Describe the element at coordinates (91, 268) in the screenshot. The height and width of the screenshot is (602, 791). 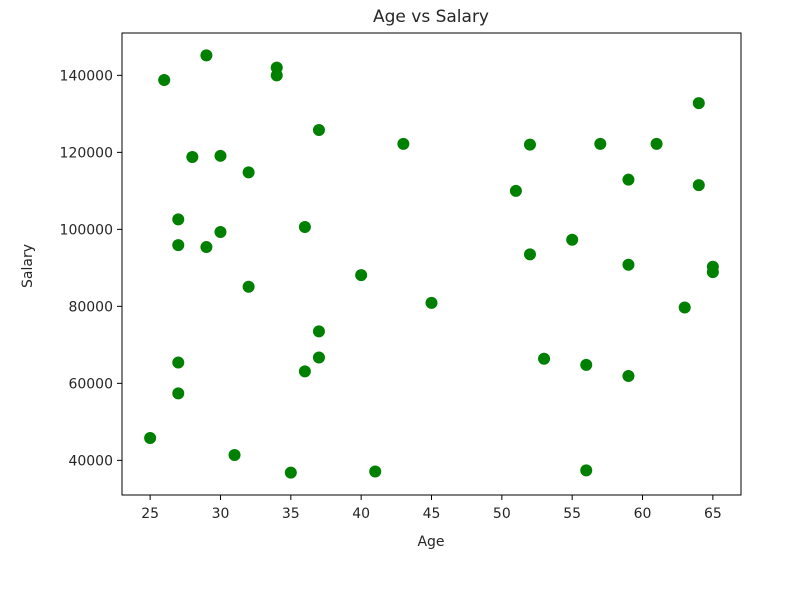
I see `y-axis: 40000 60000 80000 100000 120000 140000` at that location.